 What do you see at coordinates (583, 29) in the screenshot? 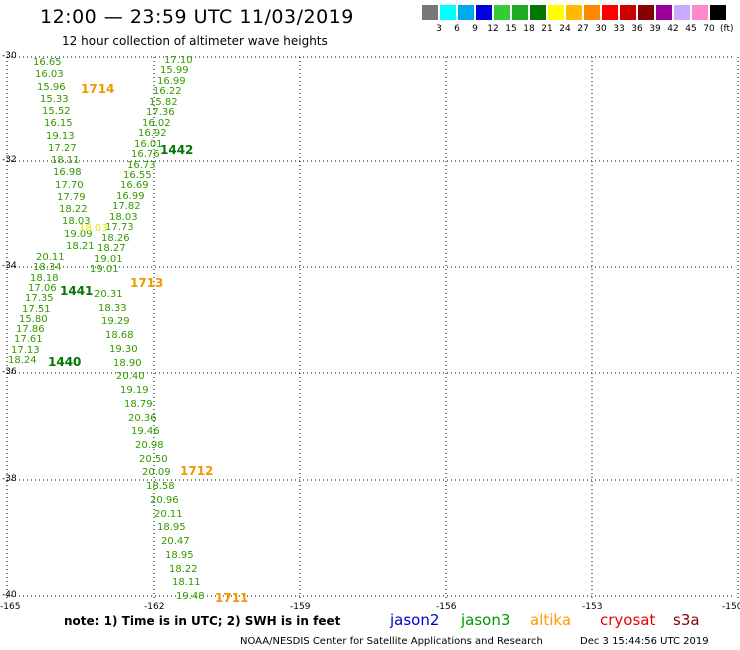
I see `colorbar-label: 27` at bounding box center [583, 29].